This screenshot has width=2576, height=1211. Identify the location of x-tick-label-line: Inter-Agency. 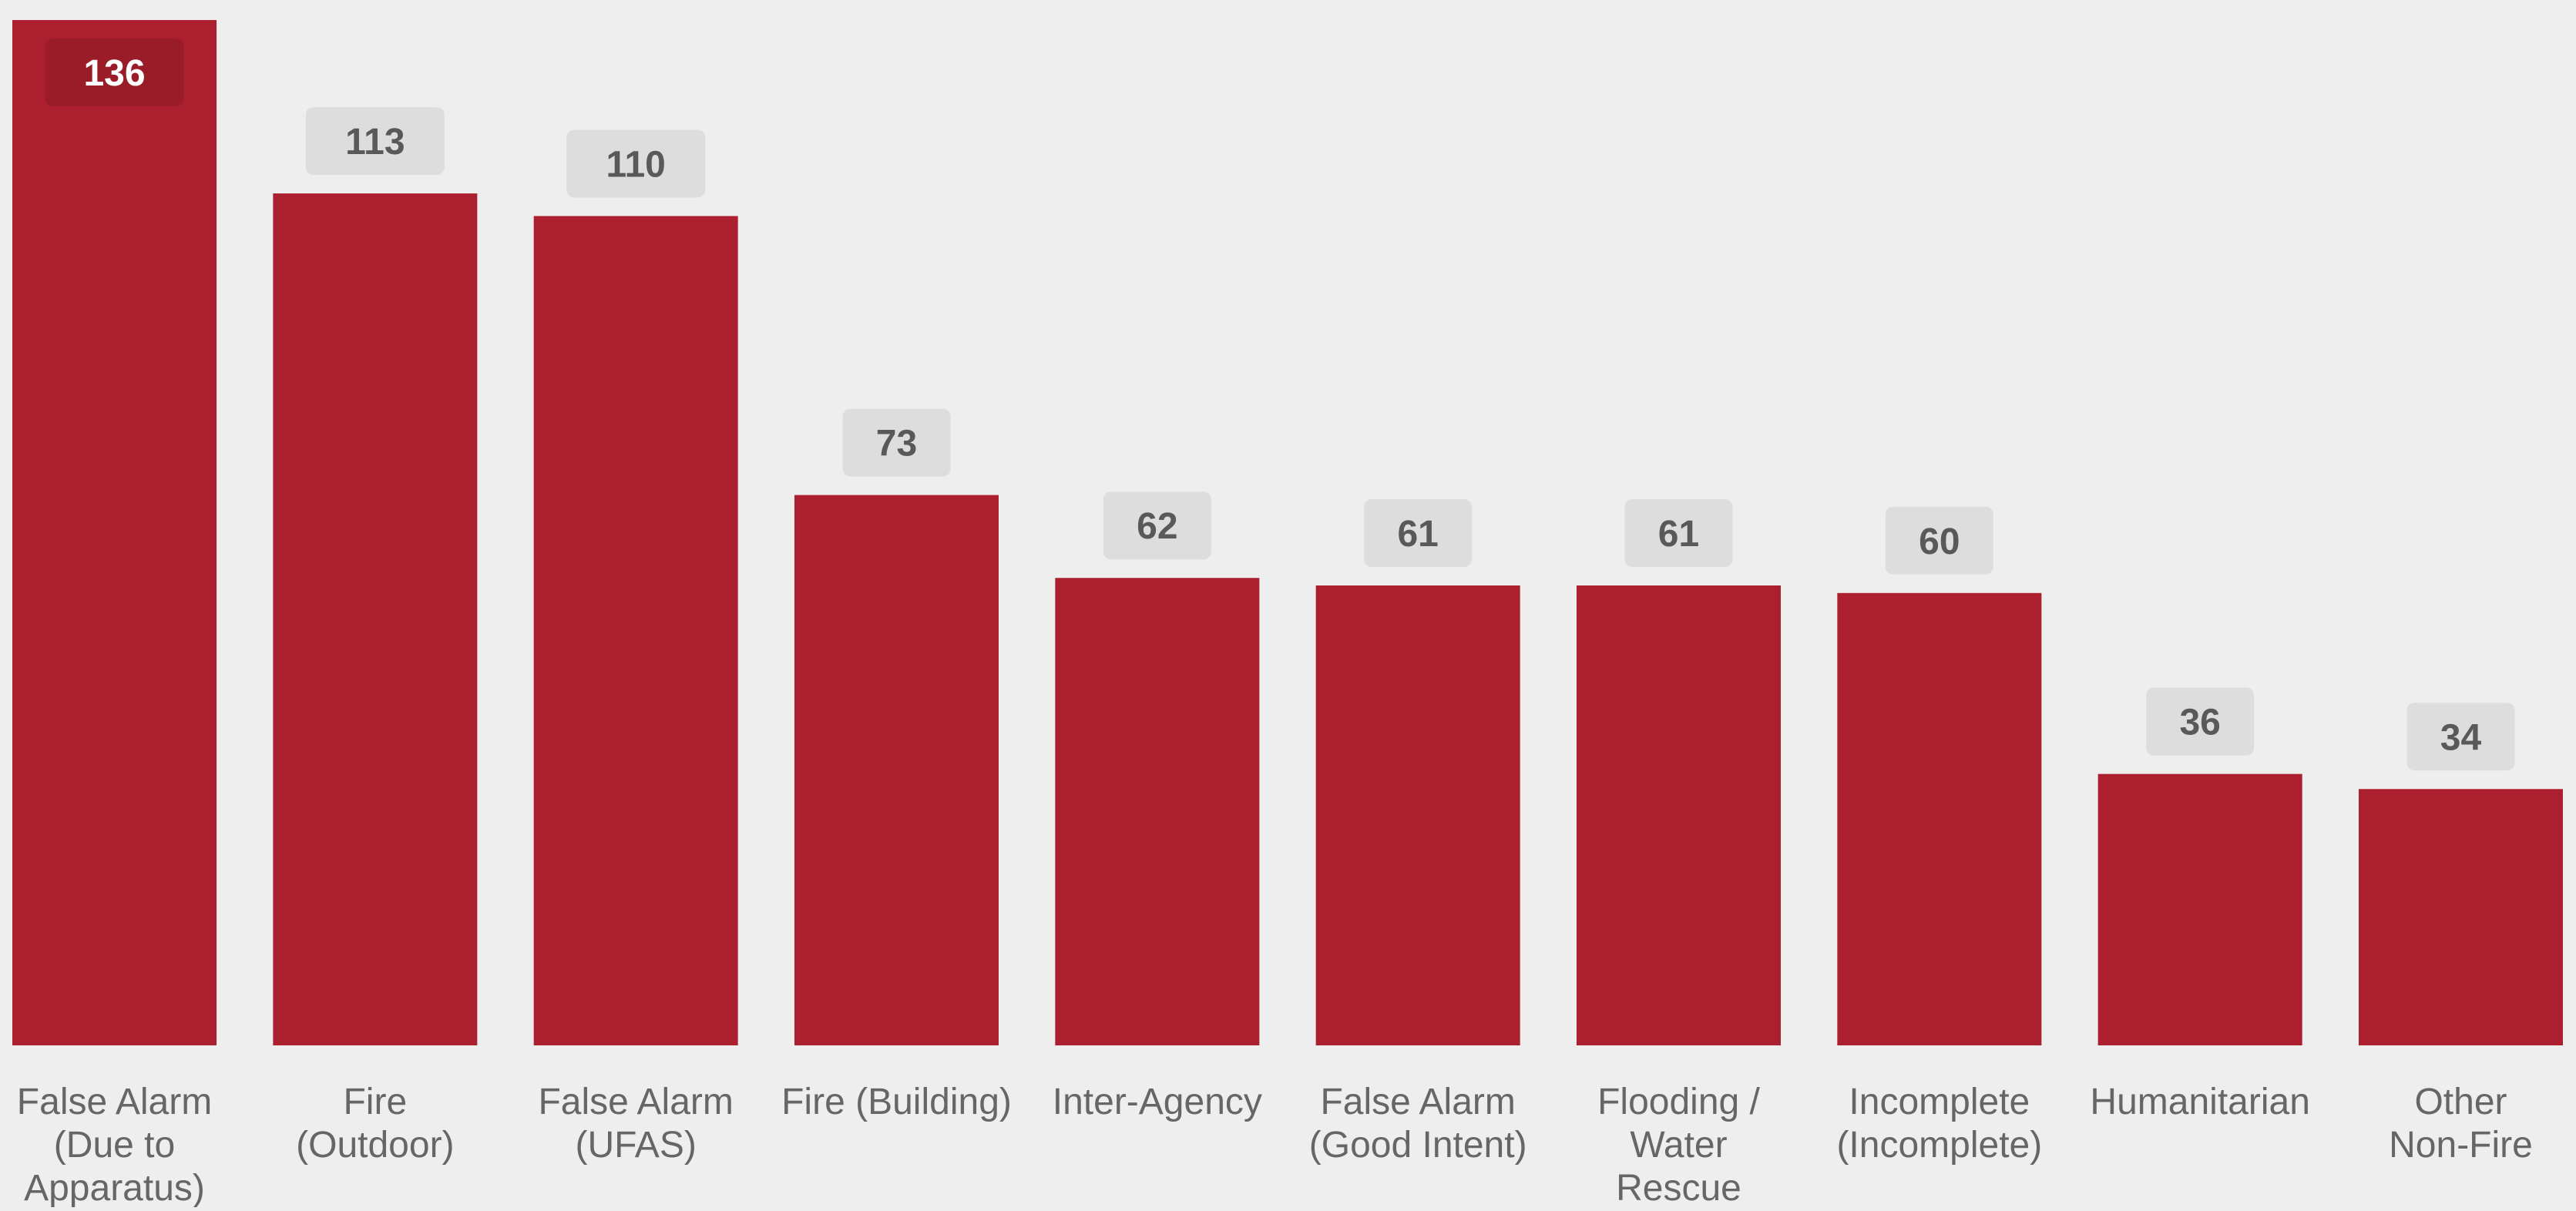
(1157, 1102).